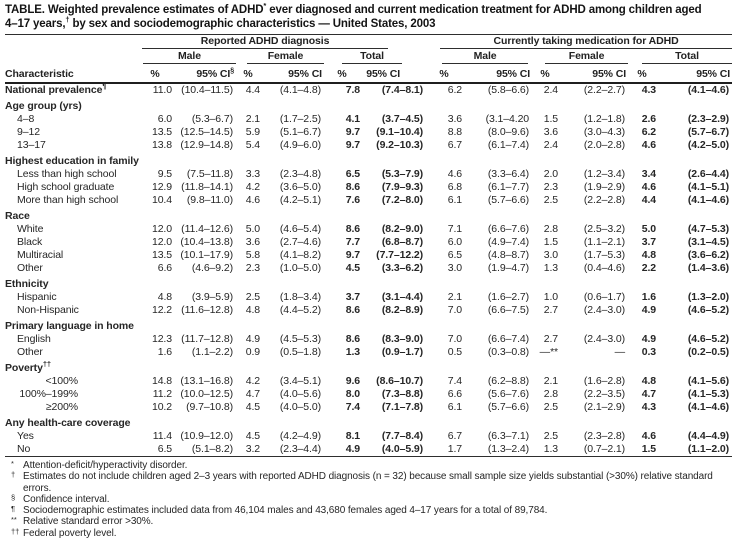  What do you see at coordinates (604, 132) in the screenshot?
I see `ci-cell: (3.0–4.3)` at bounding box center [604, 132].